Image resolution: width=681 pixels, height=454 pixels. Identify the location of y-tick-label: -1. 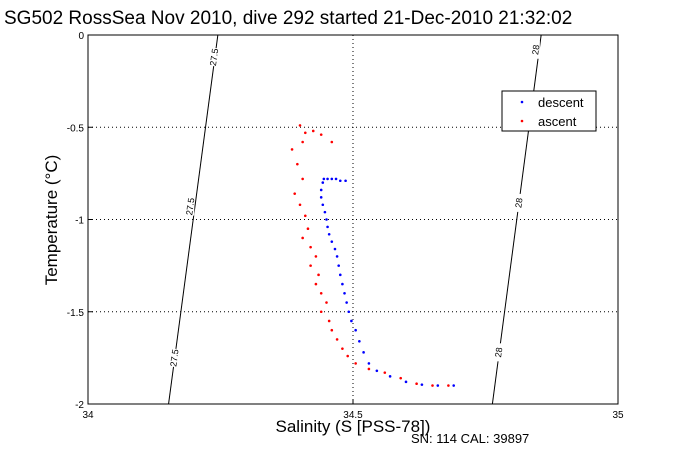
(79, 221).